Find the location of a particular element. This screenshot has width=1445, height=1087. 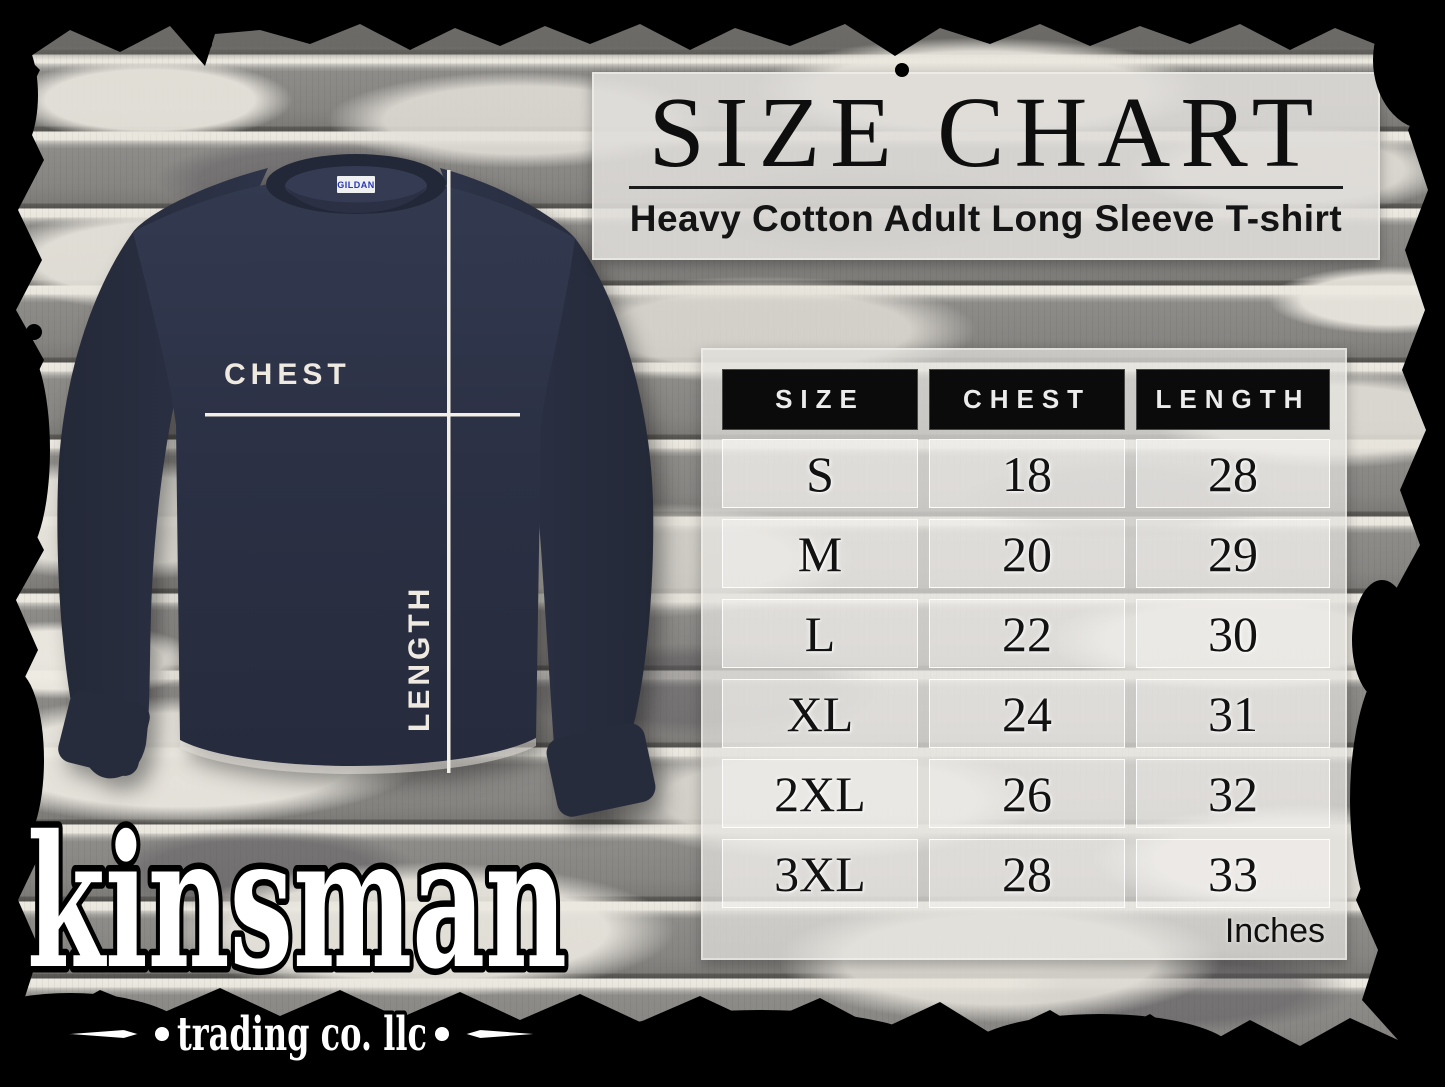

length-line is located at coordinates (449, 471).